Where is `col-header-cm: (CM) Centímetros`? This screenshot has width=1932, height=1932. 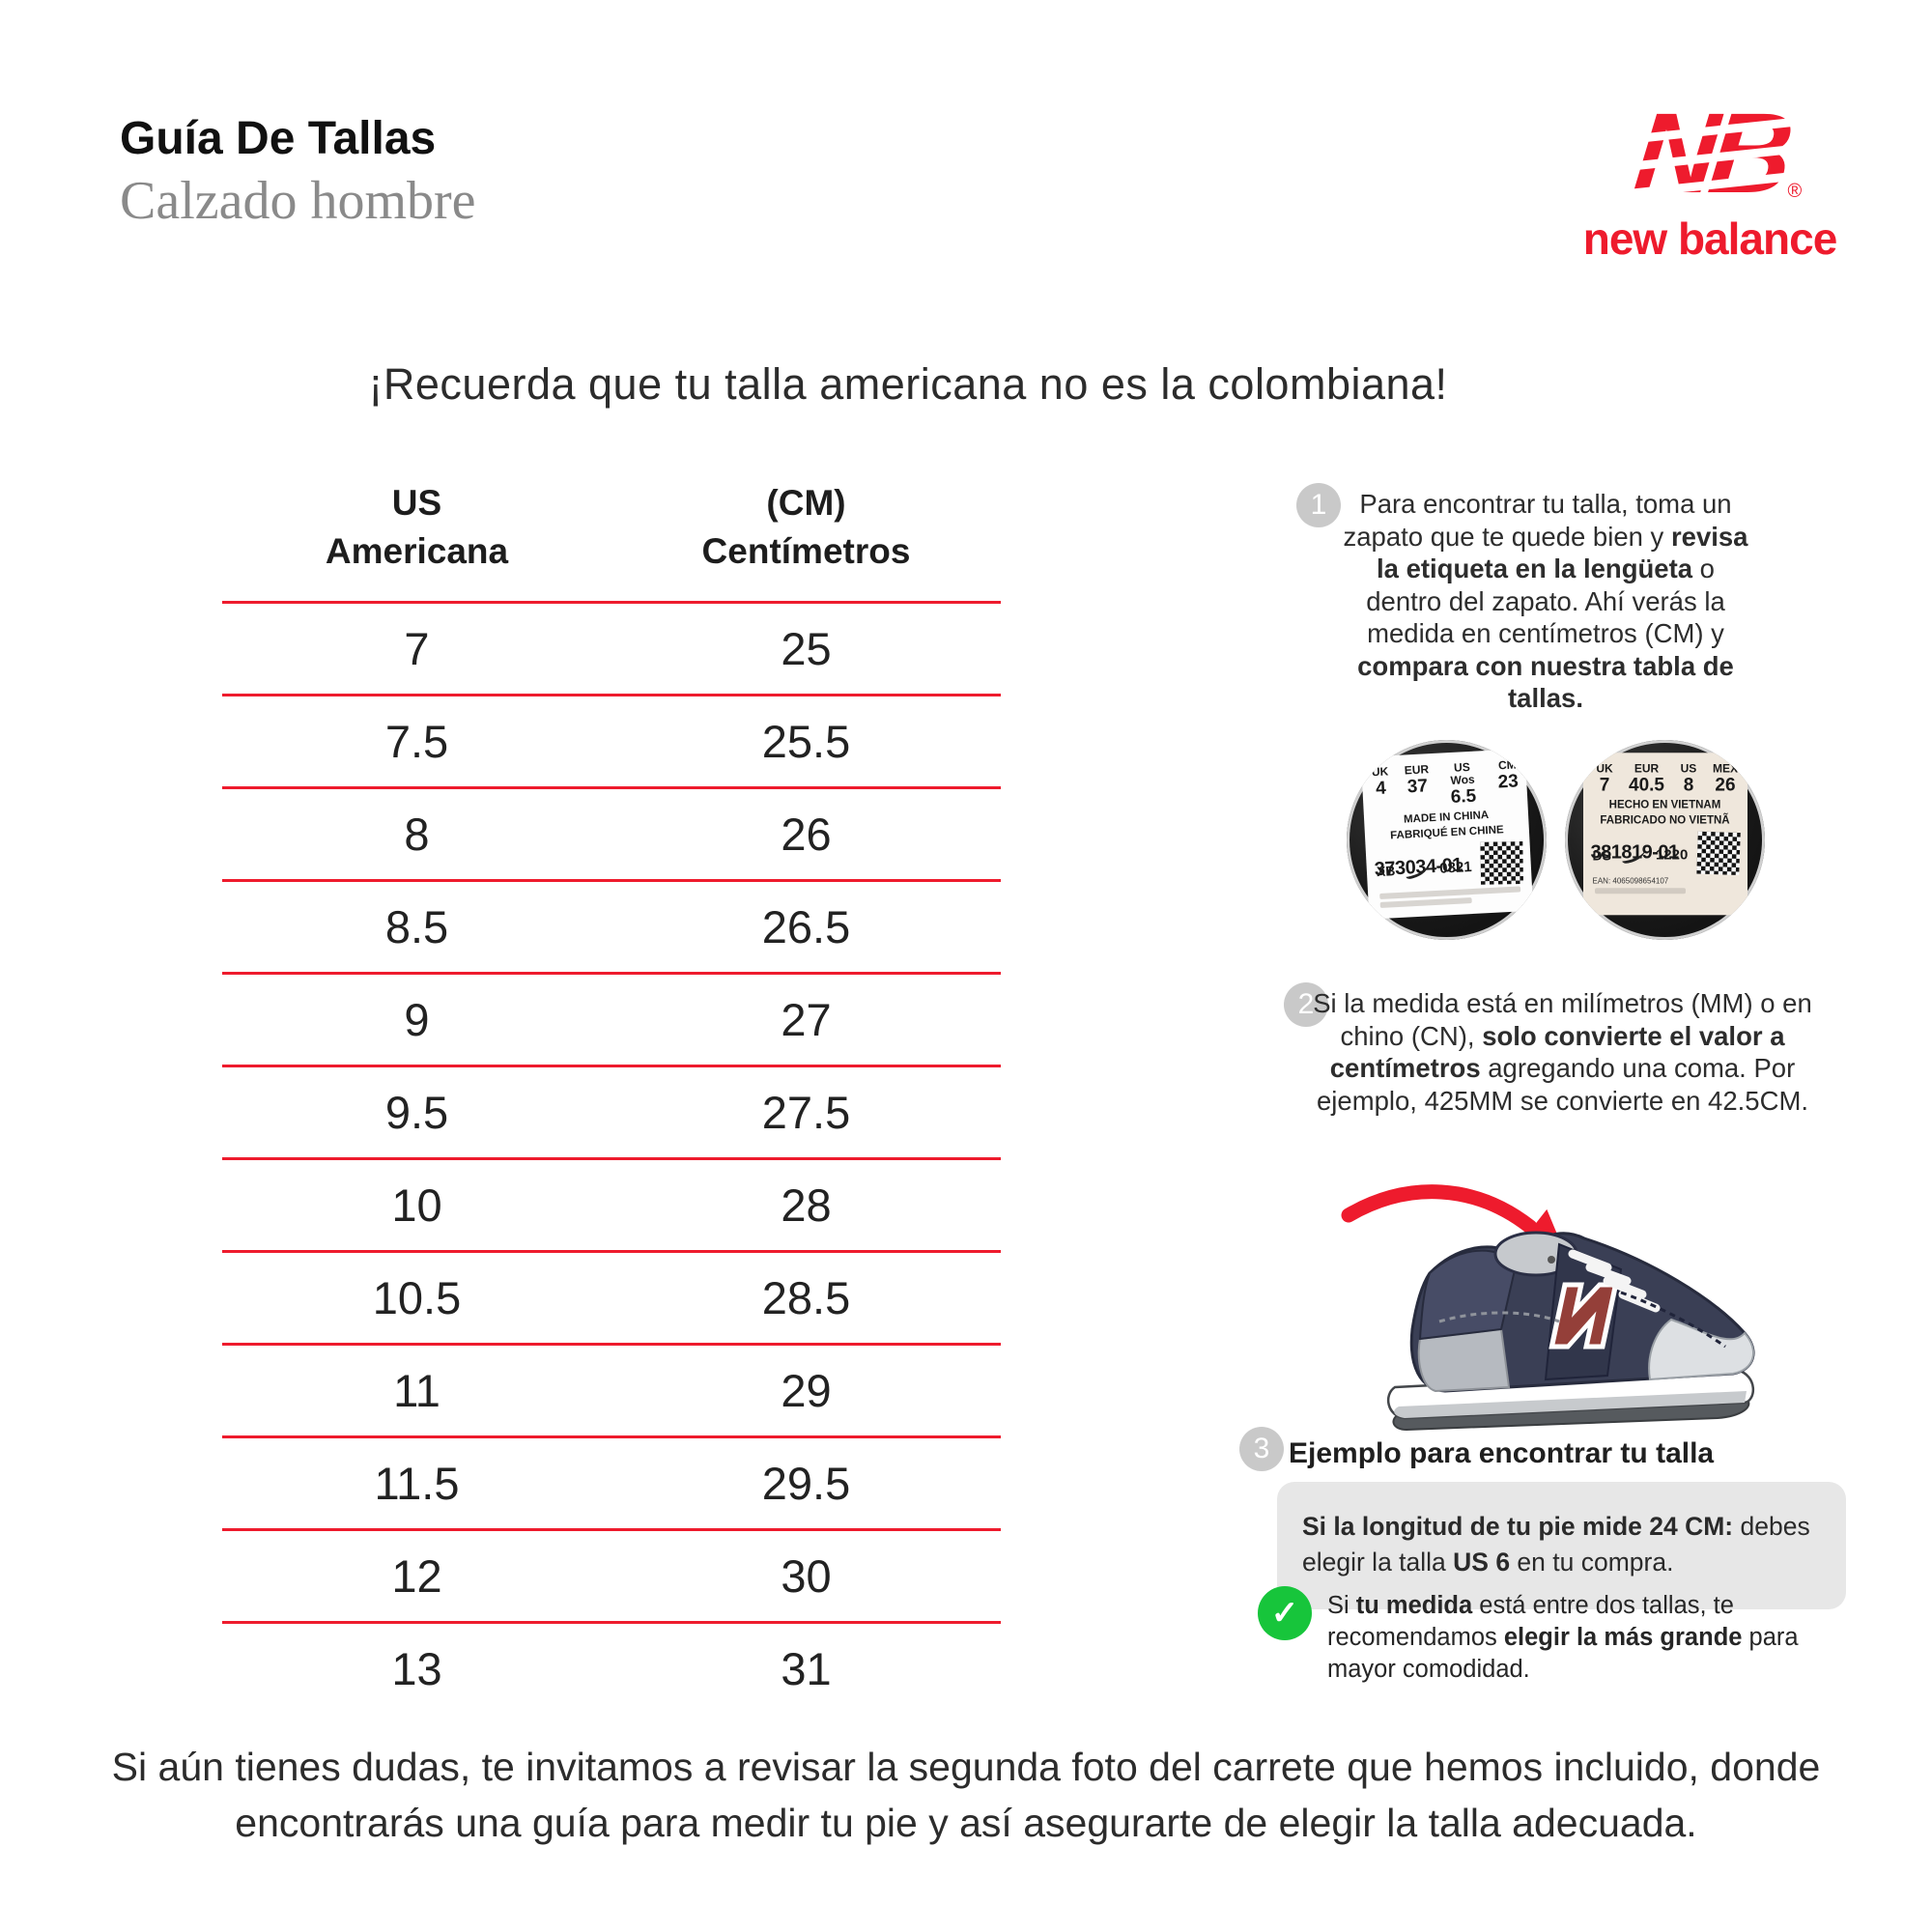
col-header-cm: (CM) Centímetros is located at coordinates (806, 527).